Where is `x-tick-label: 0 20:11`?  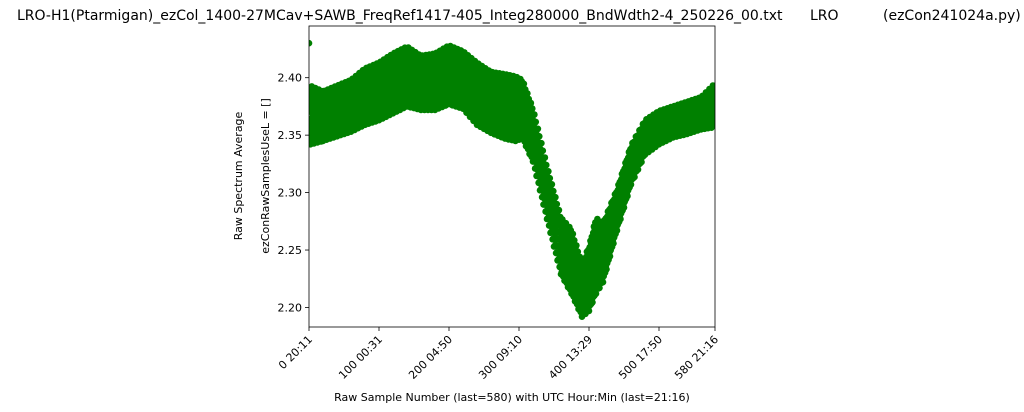 x-tick-label: 0 20:11 is located at coordinates (295, 352).